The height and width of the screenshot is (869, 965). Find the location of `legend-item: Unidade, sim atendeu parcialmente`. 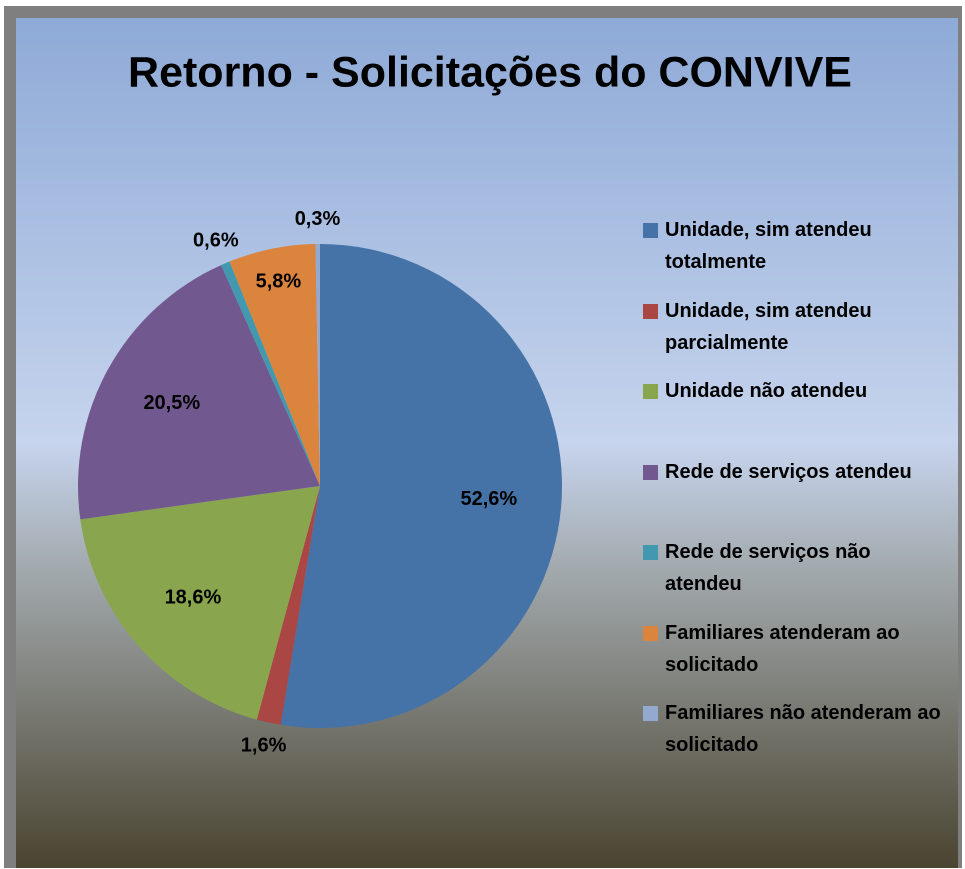

legend-item: Unidade, sim atendeu parcialmente is located at coordinates (793, 327).